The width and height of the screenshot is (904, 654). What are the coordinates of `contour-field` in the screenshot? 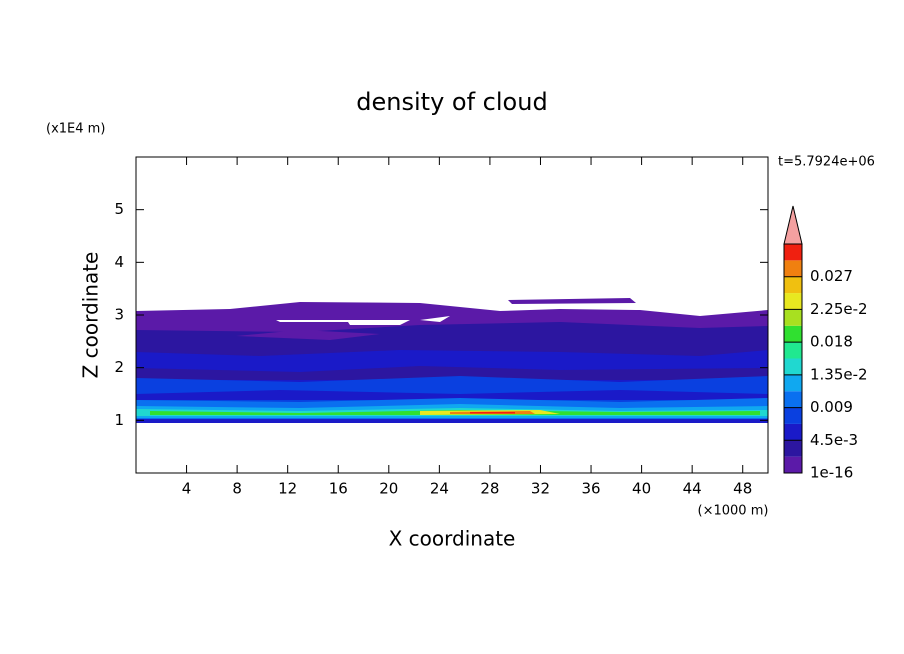 It's located at (452, 360).